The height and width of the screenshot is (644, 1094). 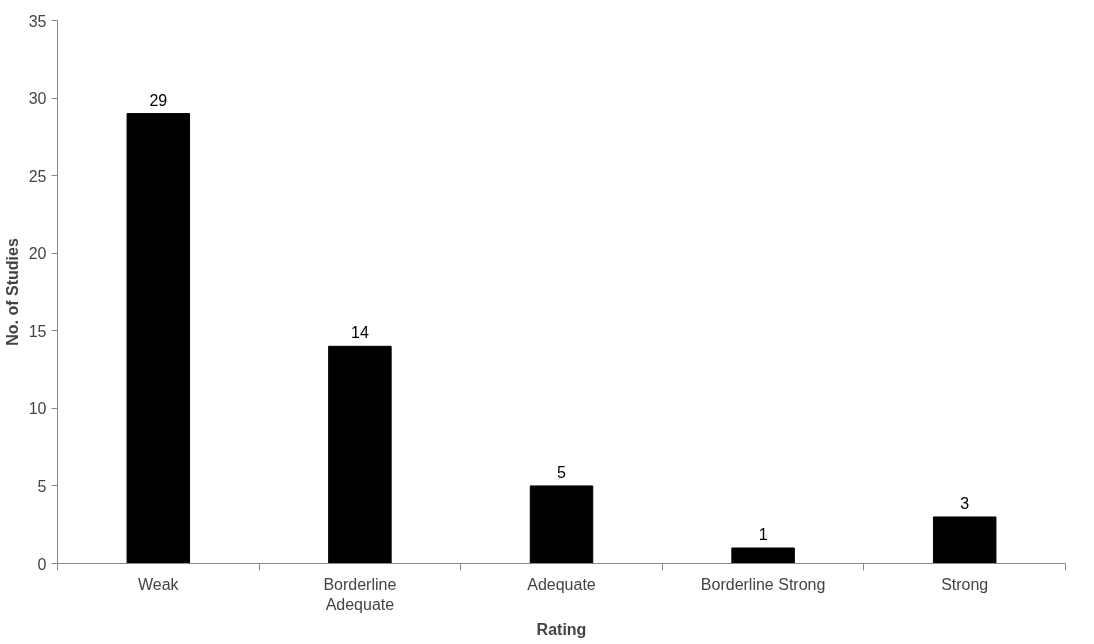 I want to click on y-tick-label: 0, so click(x=42, y=564).